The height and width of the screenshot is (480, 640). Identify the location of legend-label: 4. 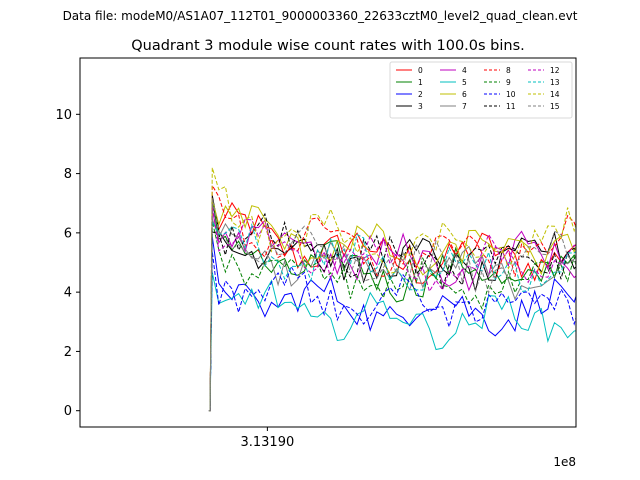
(464, 70).